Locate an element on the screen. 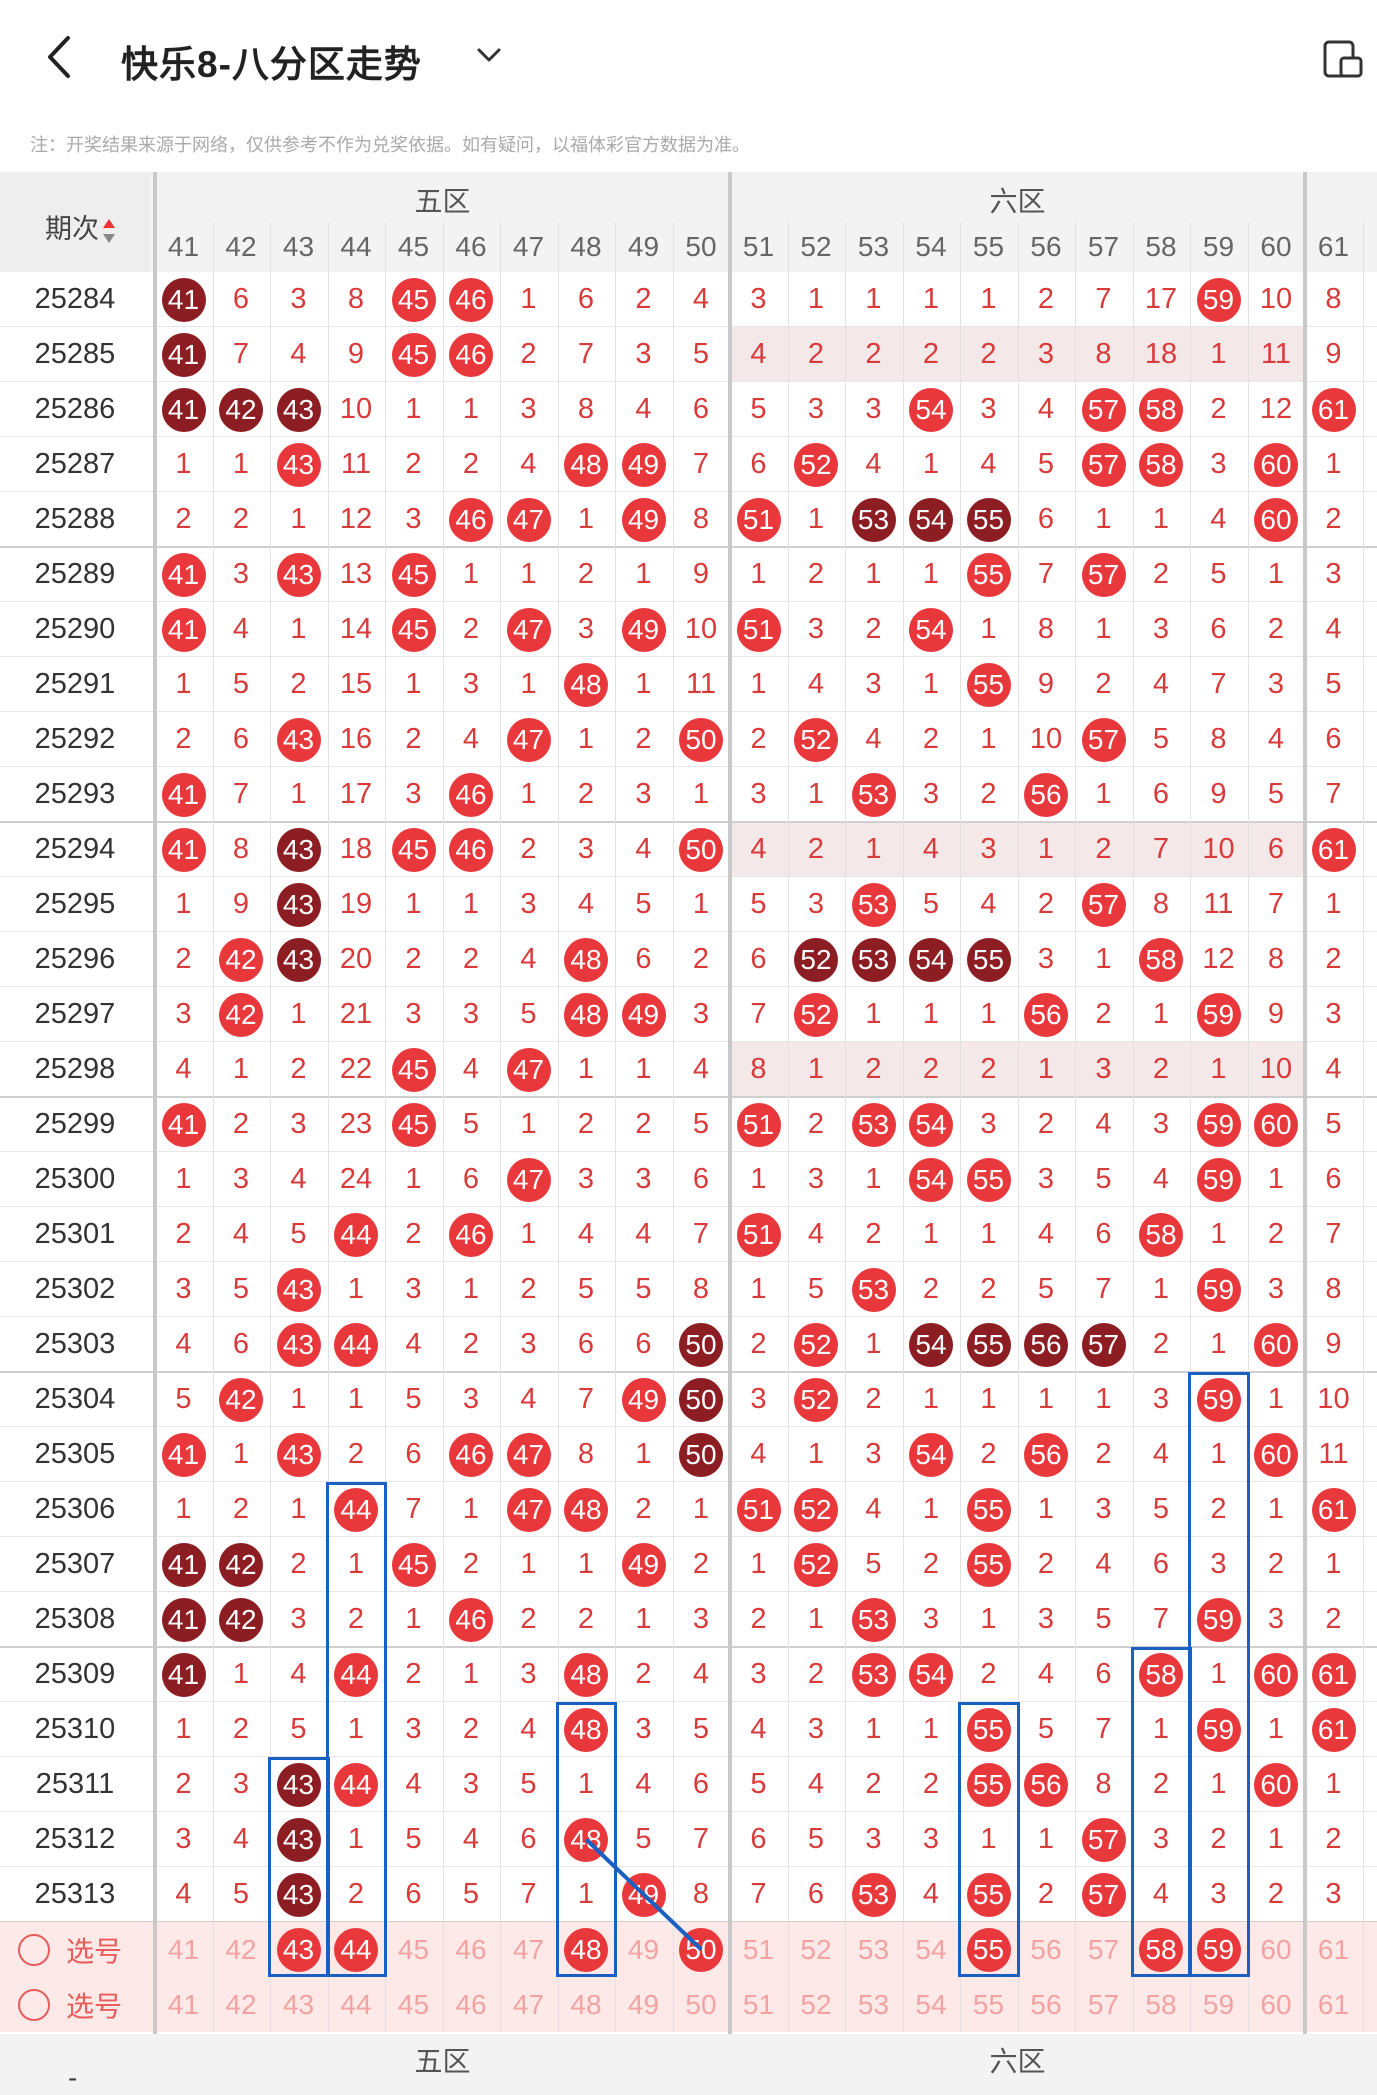 The height and width of the screenshot is (2095, 1377). pick-ball-selected: 43 is located at coordinates (298, 1949).